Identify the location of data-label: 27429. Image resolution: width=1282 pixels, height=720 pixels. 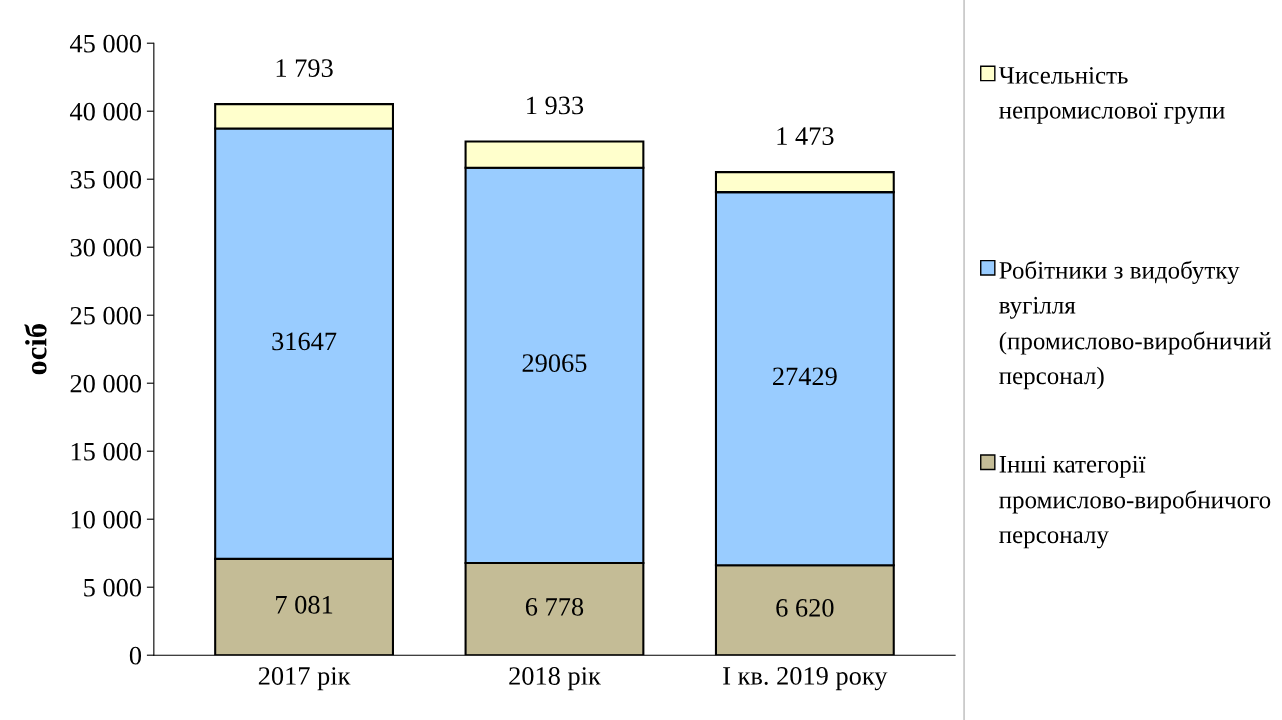
(805, 376).